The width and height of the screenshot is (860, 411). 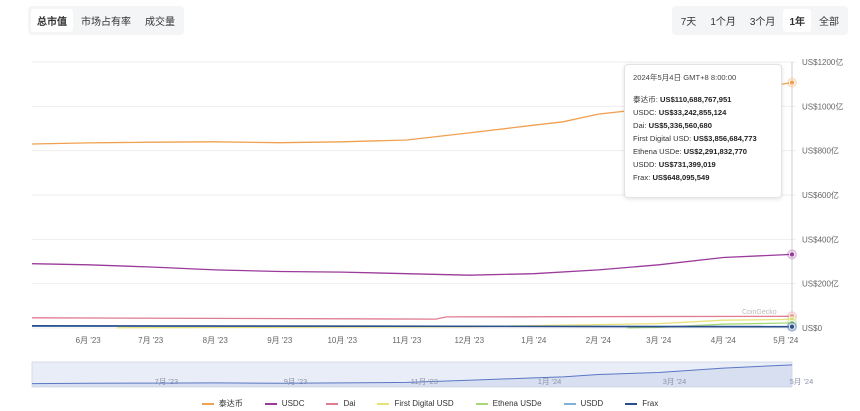 I want to click on x-tick-label: 11月 '23, so click(x=407, y=340).